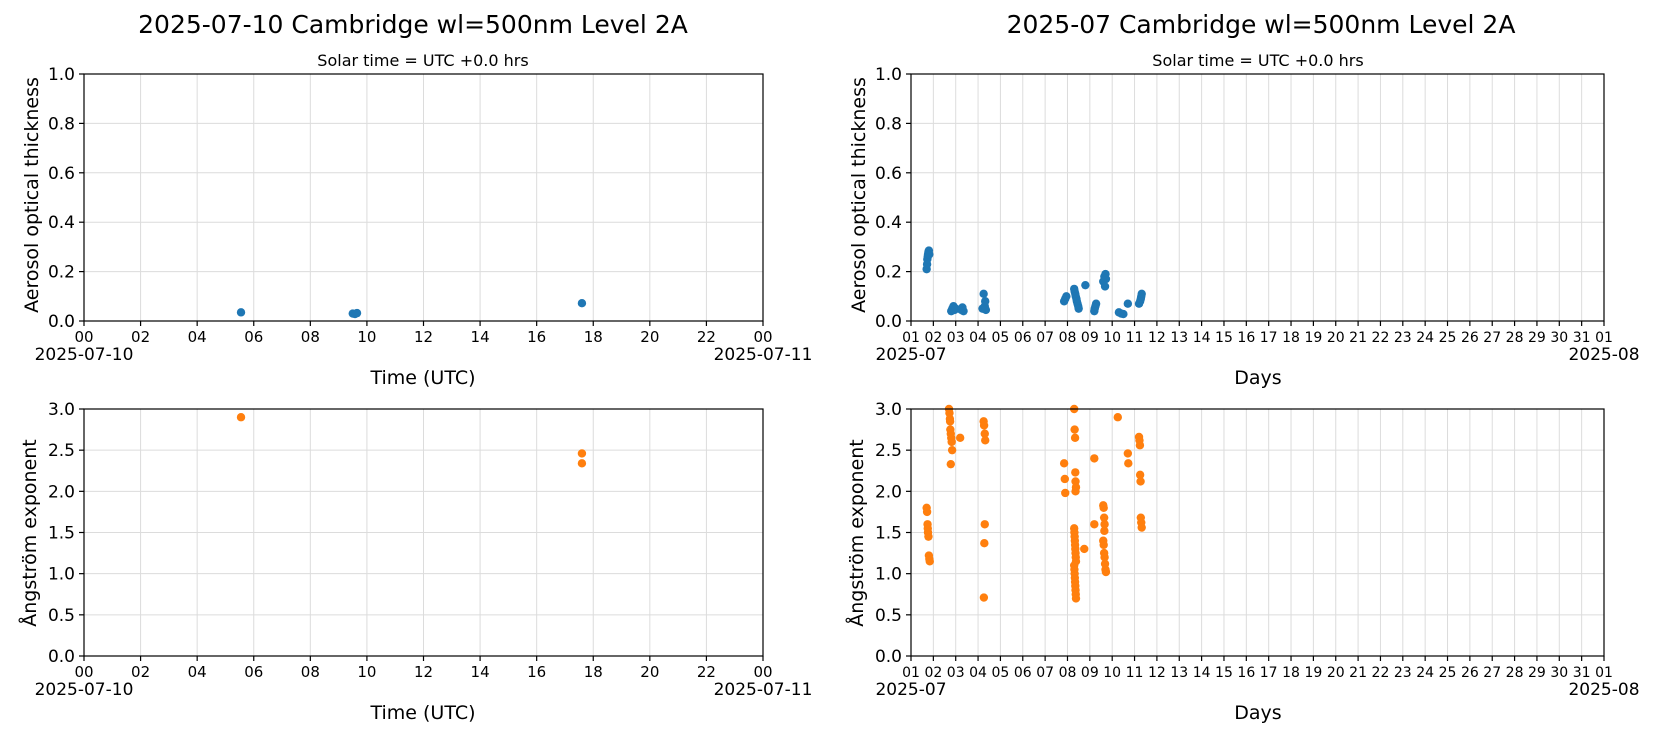  Describe the element at coordinates (1515, 673) in the screenshot. I see `x-tick-label: 28` at that location.